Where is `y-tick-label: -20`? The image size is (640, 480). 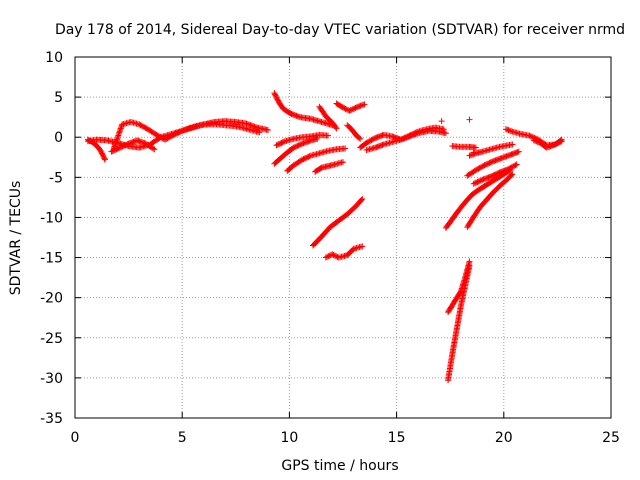
y-tick-label: -20 is located at coordinates (51, 299).